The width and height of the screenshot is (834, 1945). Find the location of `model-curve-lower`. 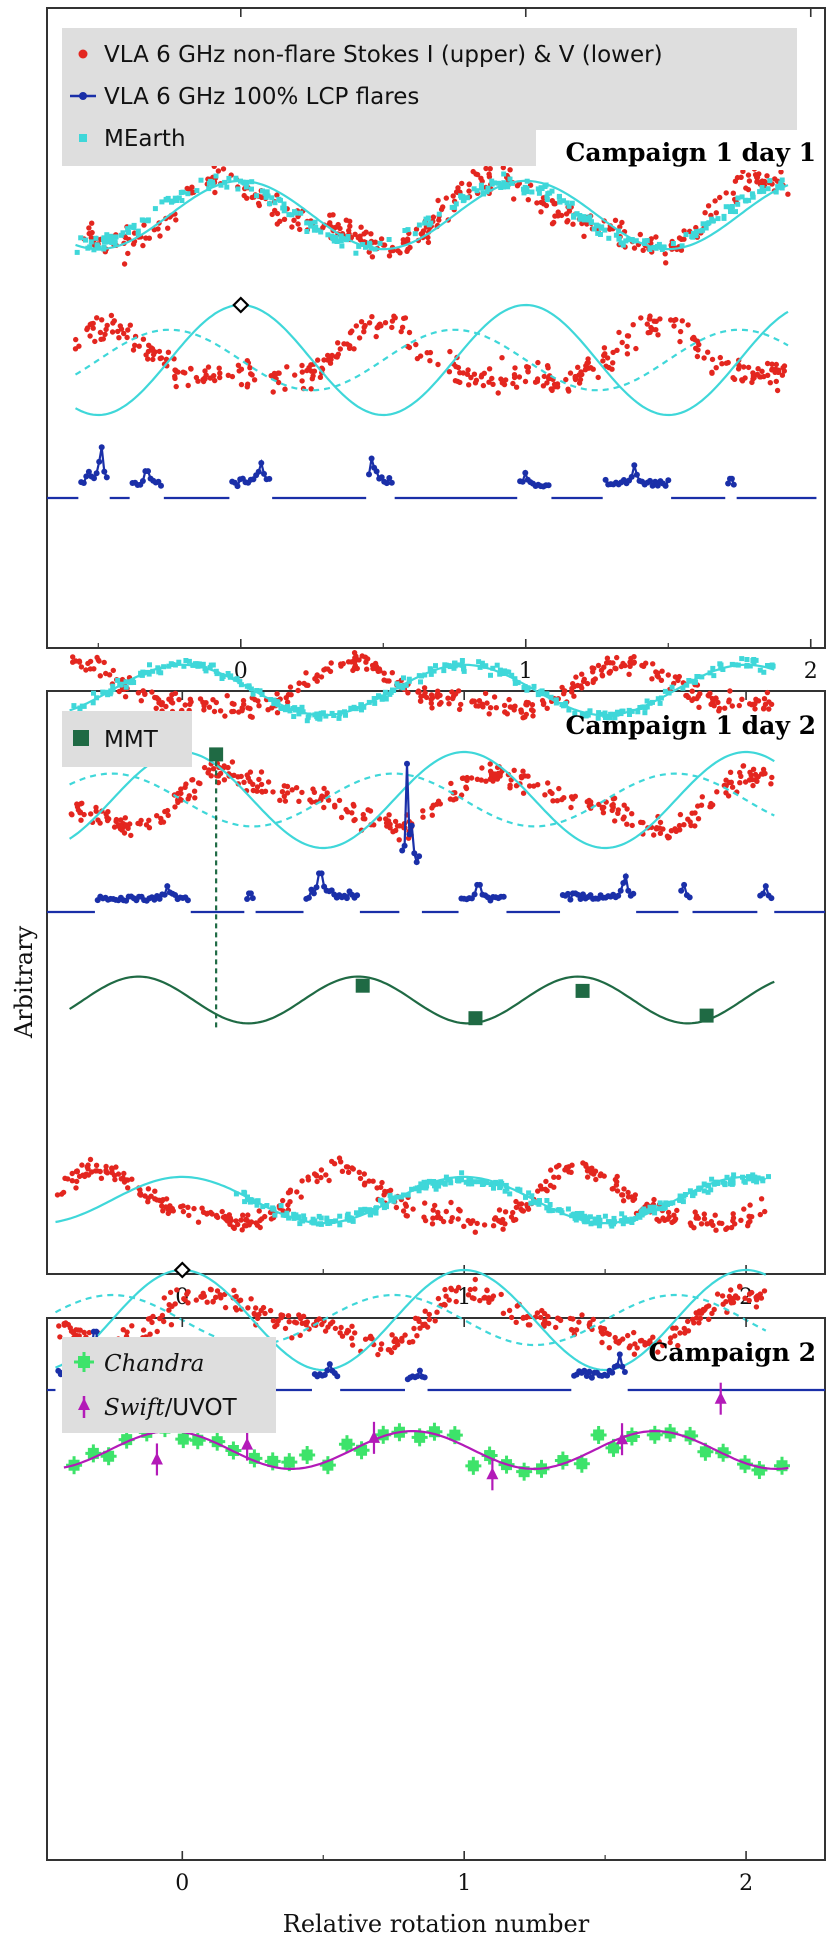

model-curve-lower is located at coordinates (411, 1320).